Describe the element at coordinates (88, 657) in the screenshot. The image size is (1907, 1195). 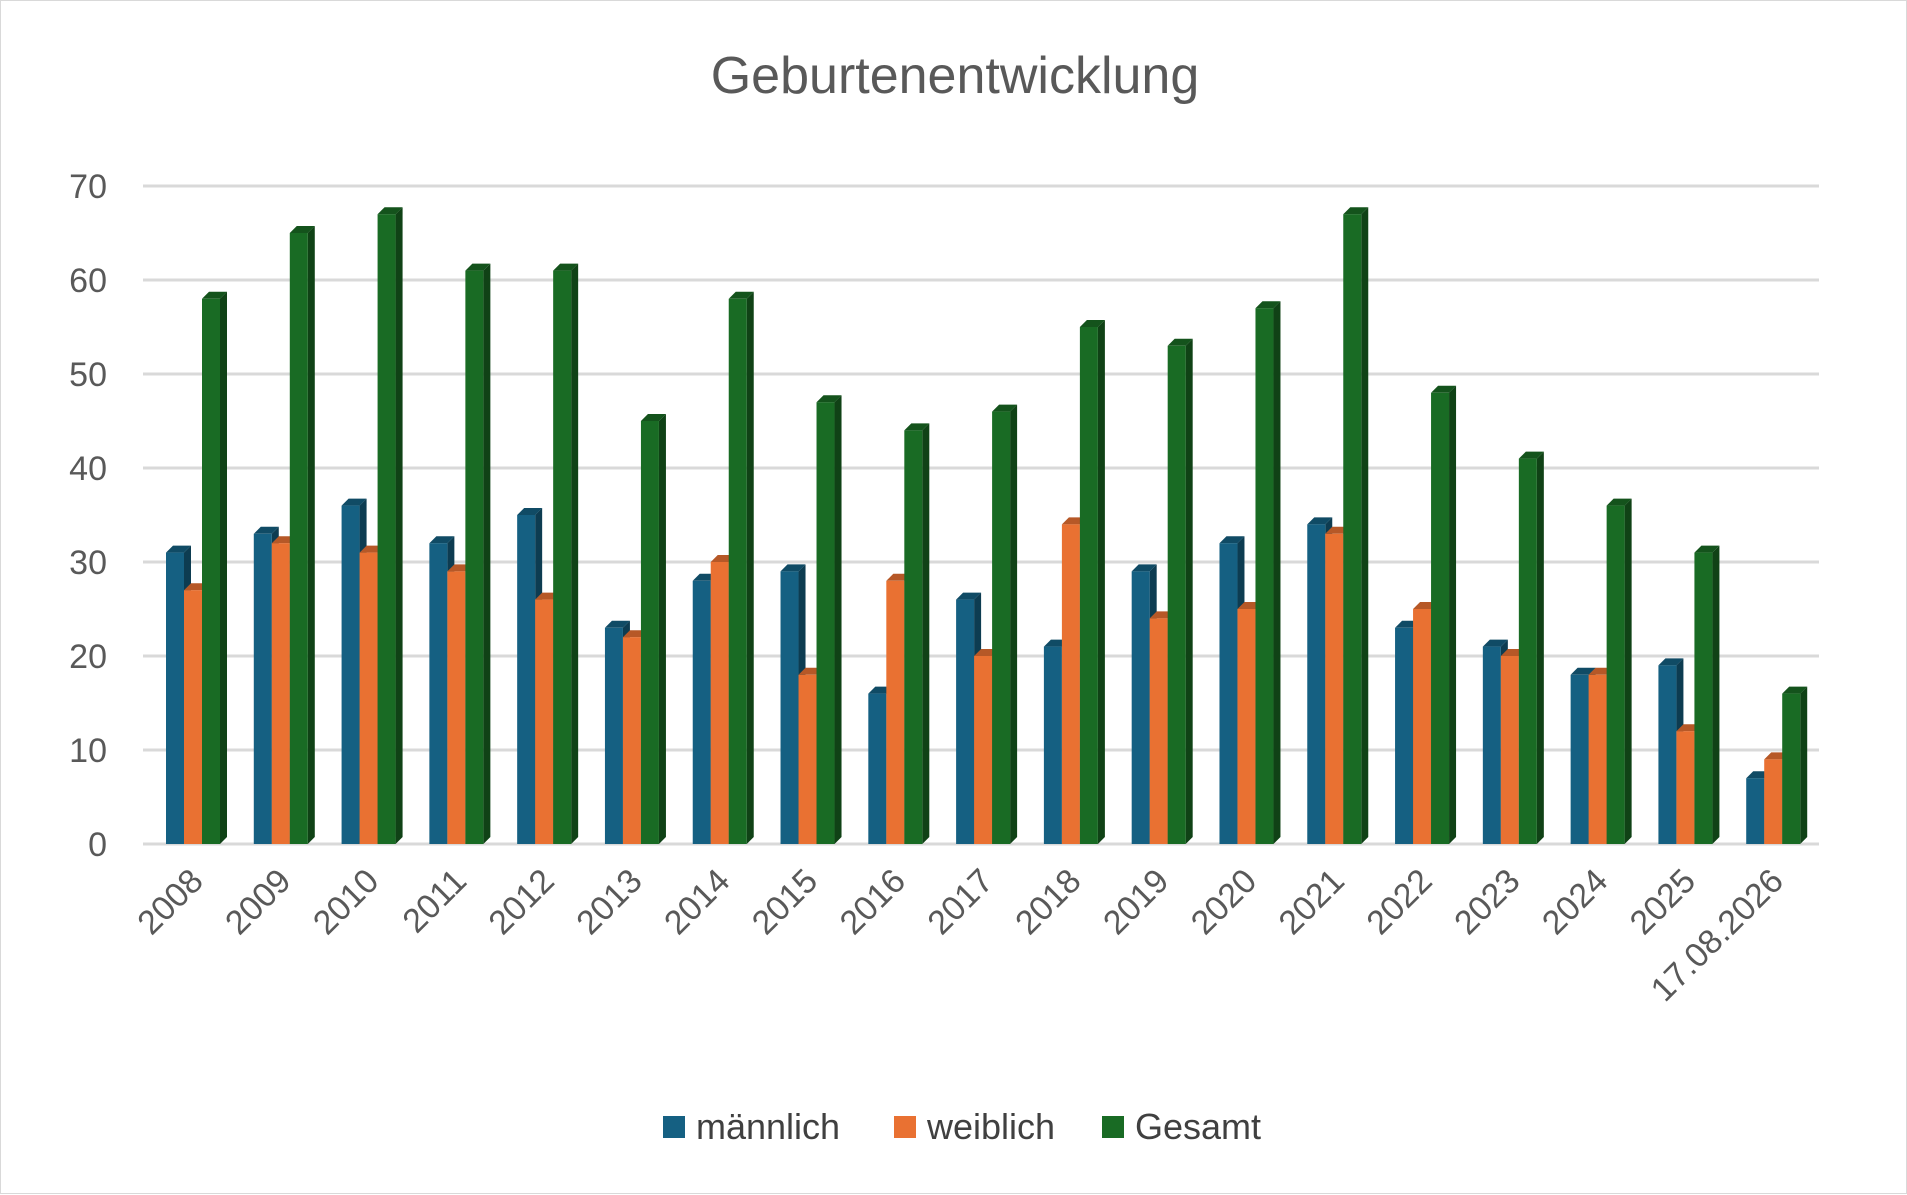
I see `y-tick-label: 20` at that location.